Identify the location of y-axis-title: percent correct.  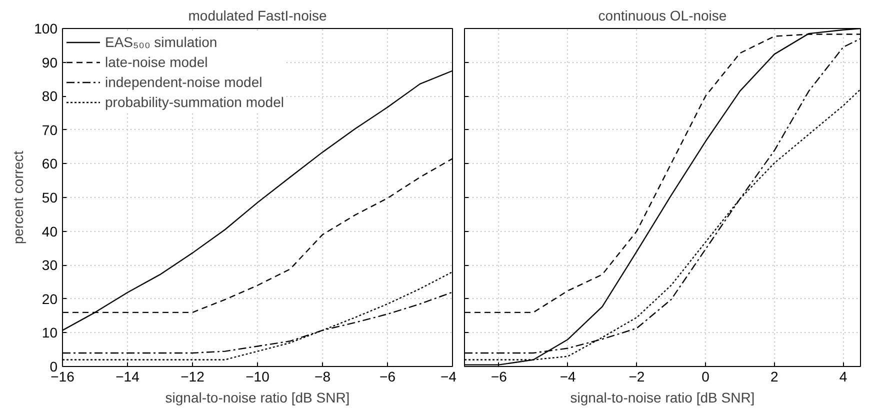
(18, 197).